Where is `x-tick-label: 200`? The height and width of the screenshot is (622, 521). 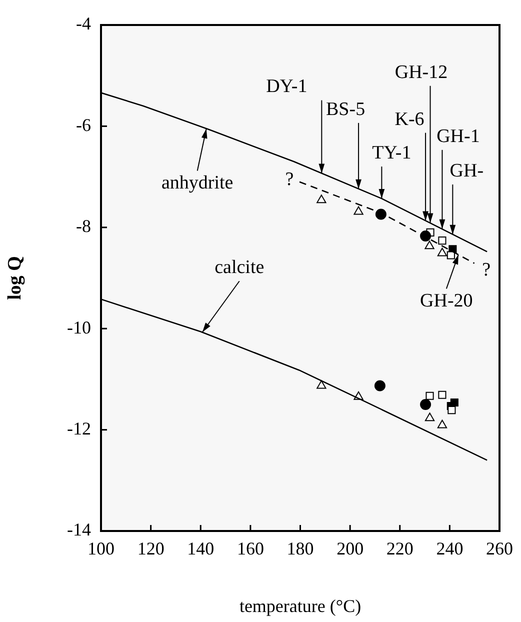 x-tick-label: 200 is located at coordinates (350, 548).